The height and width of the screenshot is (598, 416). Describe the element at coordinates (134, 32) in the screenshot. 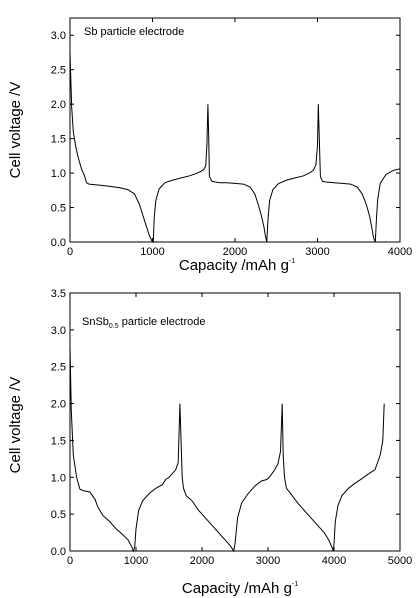

I see `annotation: Sb particle electrode` at that location.